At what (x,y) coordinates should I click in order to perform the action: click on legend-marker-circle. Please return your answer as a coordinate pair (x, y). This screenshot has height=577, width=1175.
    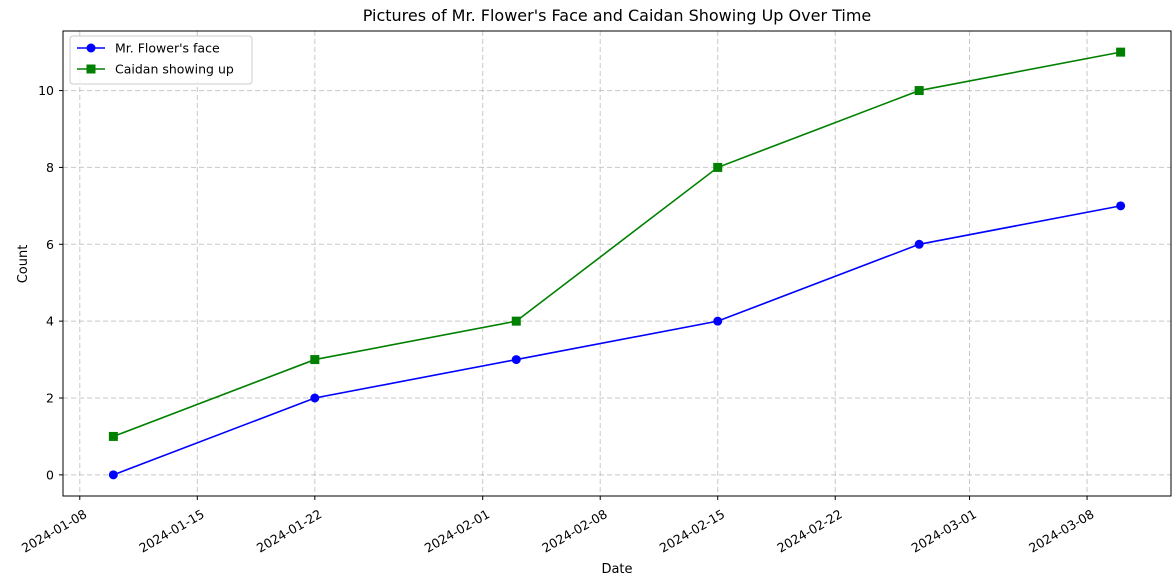
    Looking at the image, I should click on (91, 48).